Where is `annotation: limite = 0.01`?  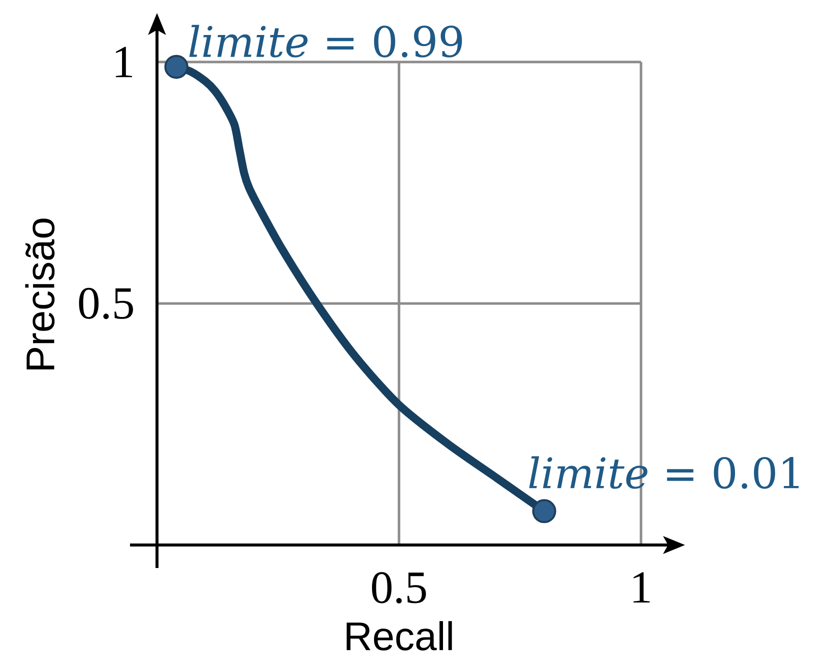 annotation: limite = 0.01 is located at coordinates (664, 472).